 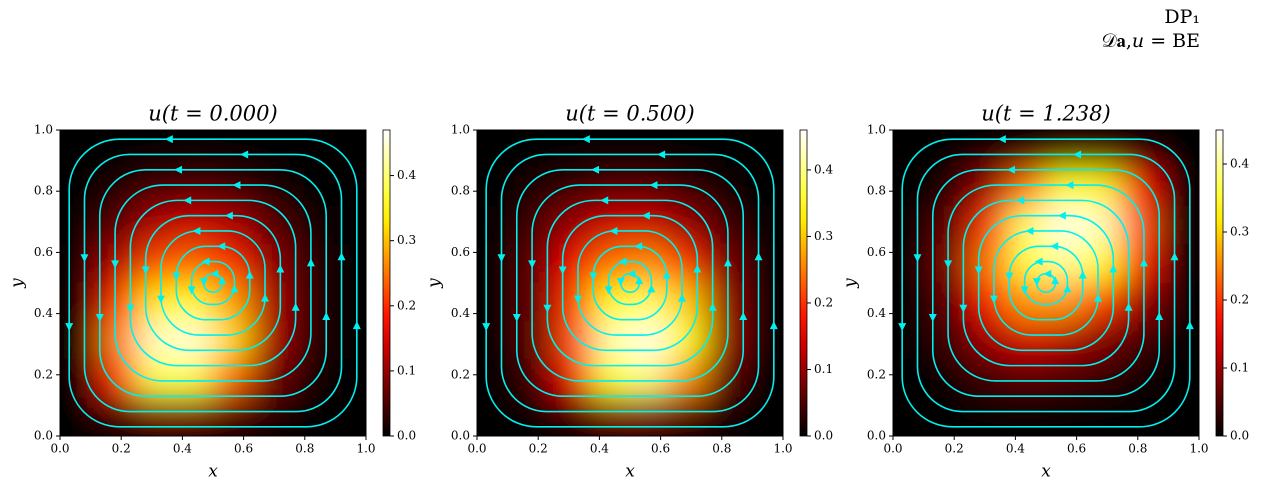 What do you see at coordinates (460, 130) in the screenshot?
I see `y-tick-label: 1.0` at bounding box center [460, 130].